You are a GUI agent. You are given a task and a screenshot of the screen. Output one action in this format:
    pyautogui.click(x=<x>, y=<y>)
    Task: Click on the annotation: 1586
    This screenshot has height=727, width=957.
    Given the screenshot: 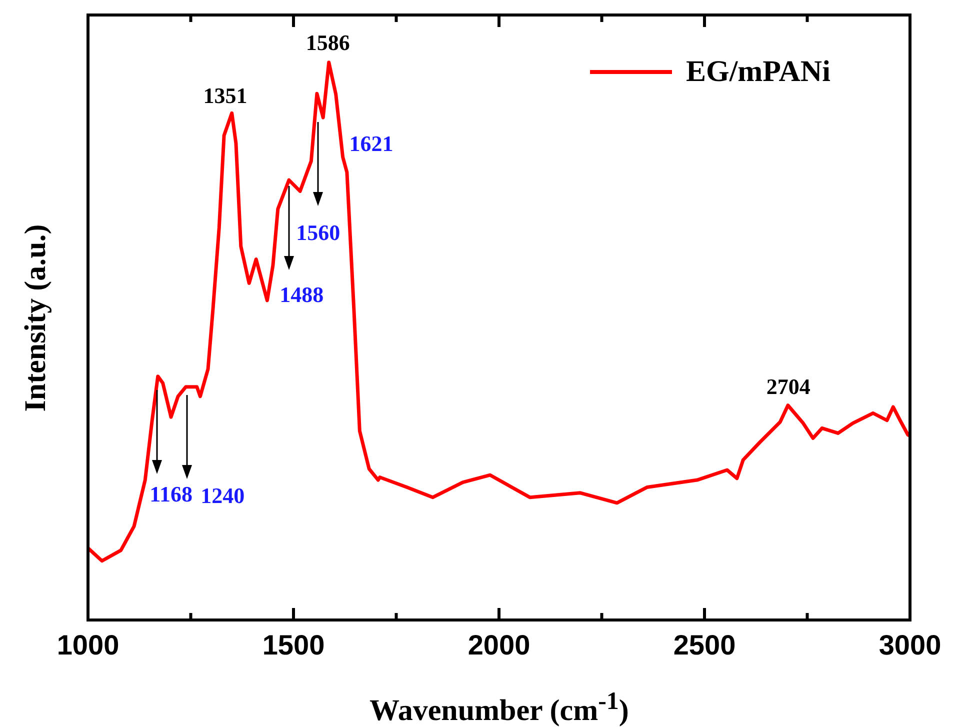 What is the action you would take?
    pyautogui.click(x=328, y=43)
    